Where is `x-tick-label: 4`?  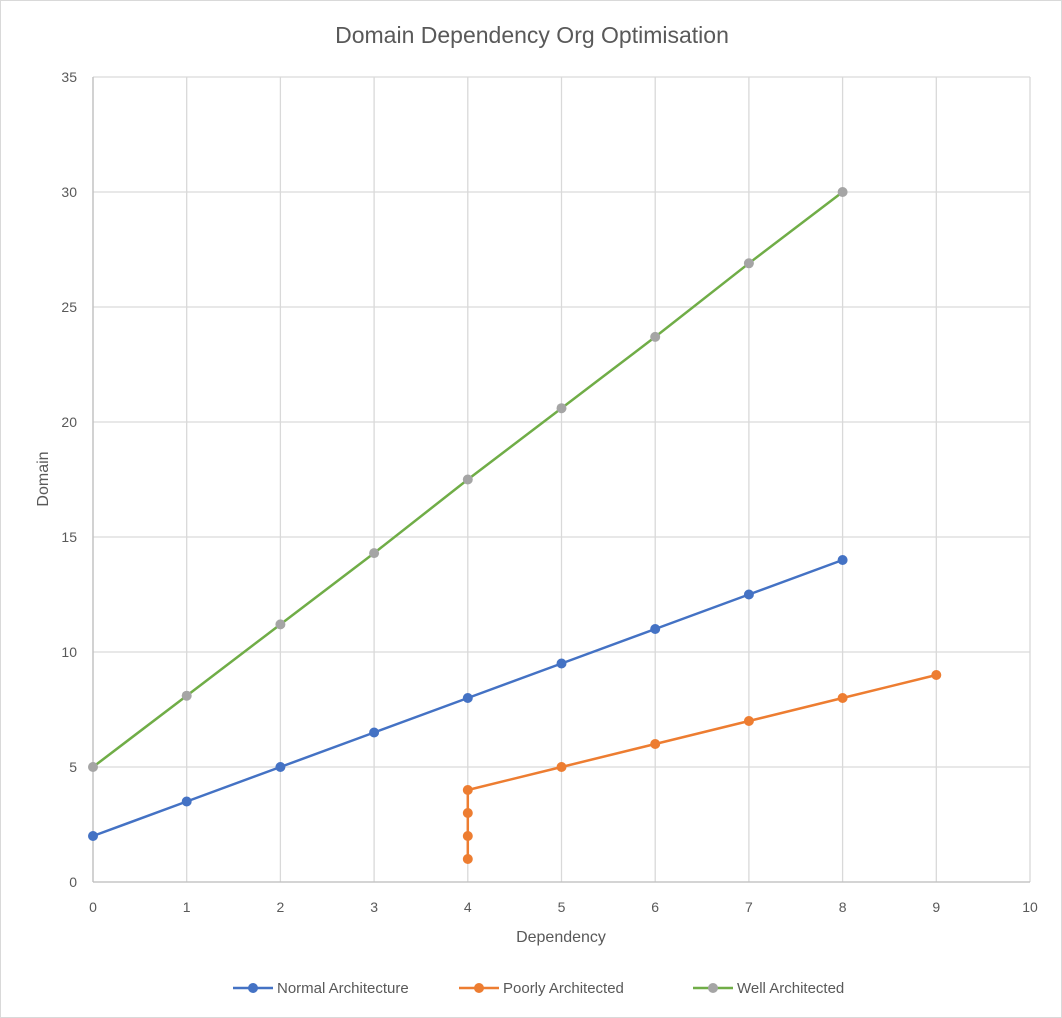
x-tick-label: 4 is located at coordinates (468, 907).